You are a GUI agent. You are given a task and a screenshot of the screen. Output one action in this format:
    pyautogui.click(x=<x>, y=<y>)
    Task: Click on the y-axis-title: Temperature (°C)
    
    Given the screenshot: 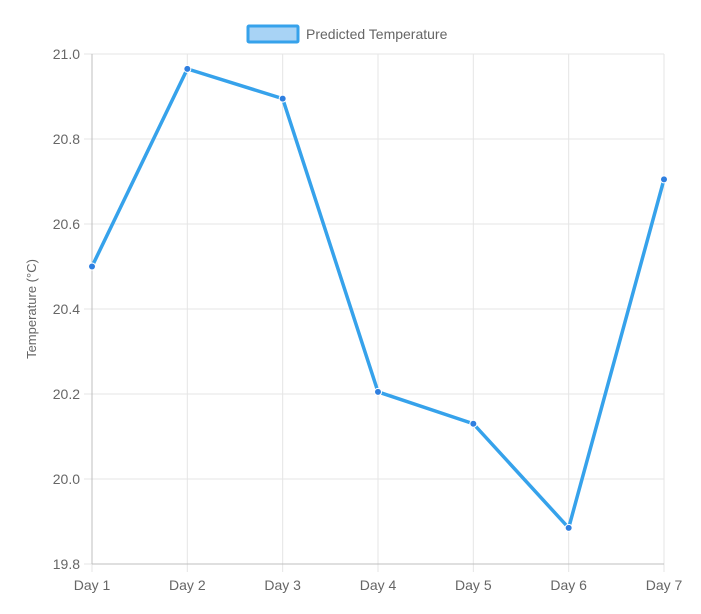 What is the action you would take?
    pyautogui.click(x=31, y=309)
    